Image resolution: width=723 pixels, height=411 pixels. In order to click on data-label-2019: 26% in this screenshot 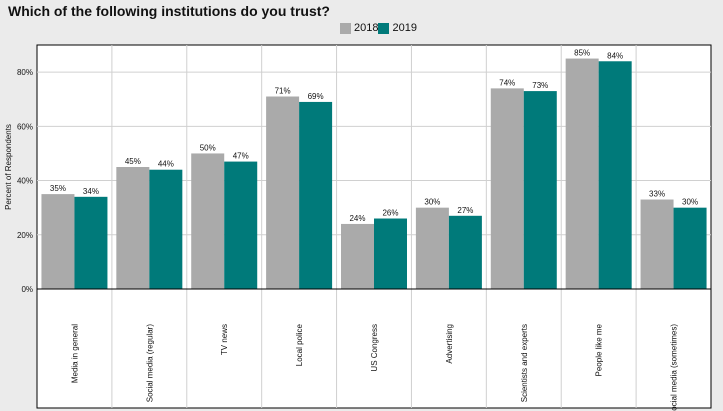, I will do `click(390, 213)`.